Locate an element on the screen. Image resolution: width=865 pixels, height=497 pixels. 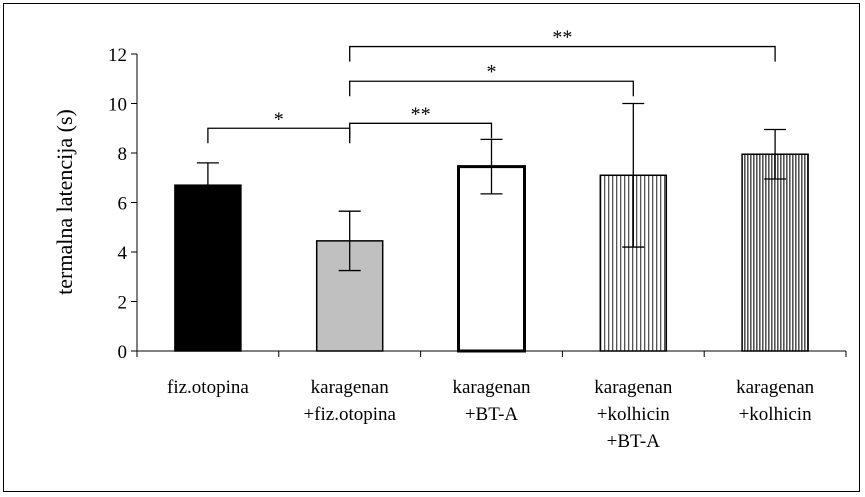
y-tick-label: 10 is located at coordinates (117, 105).